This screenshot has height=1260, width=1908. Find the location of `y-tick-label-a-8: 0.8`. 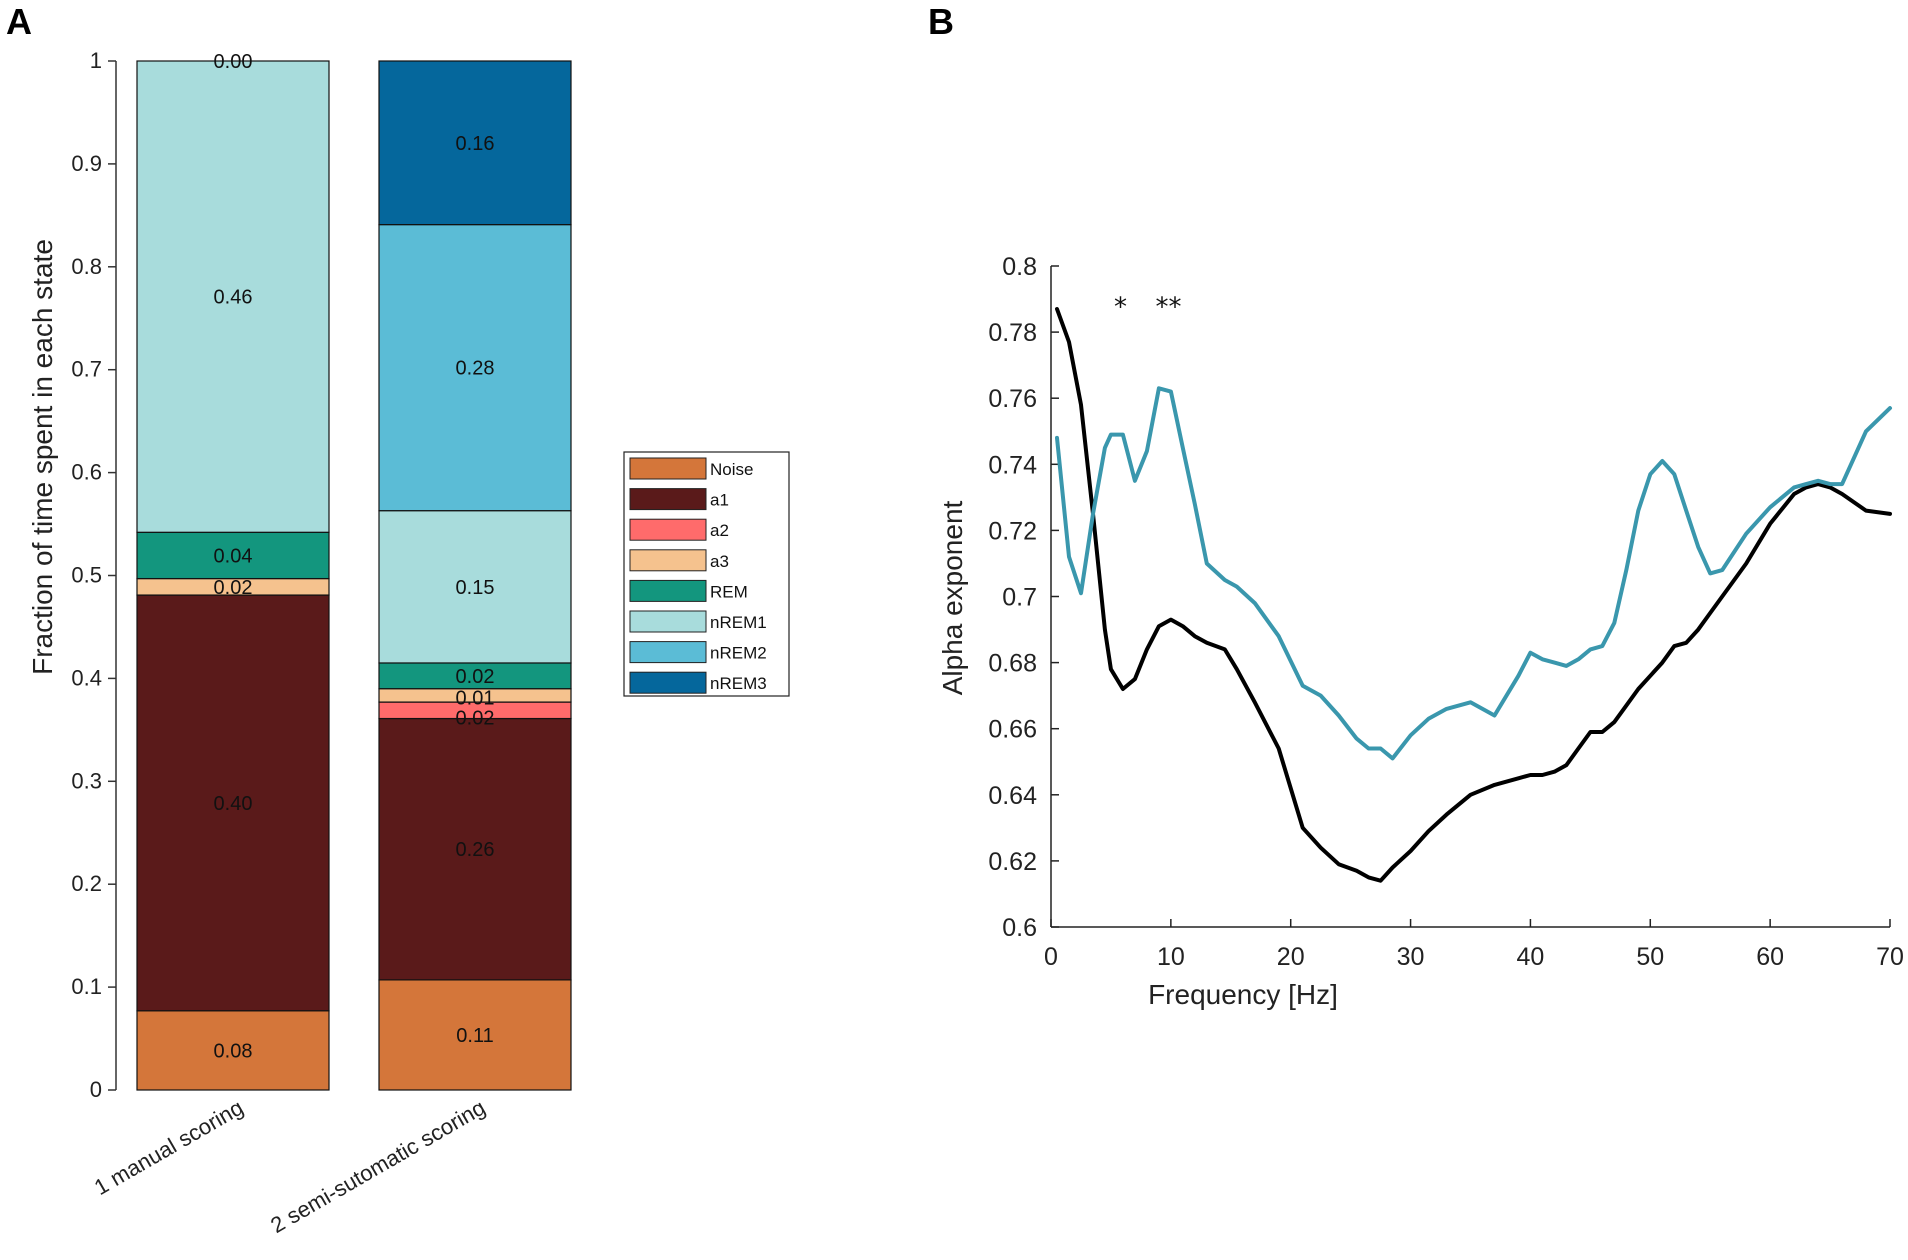

y-tick-label-a-8: 0.8 is located at coordinates (86, 266).